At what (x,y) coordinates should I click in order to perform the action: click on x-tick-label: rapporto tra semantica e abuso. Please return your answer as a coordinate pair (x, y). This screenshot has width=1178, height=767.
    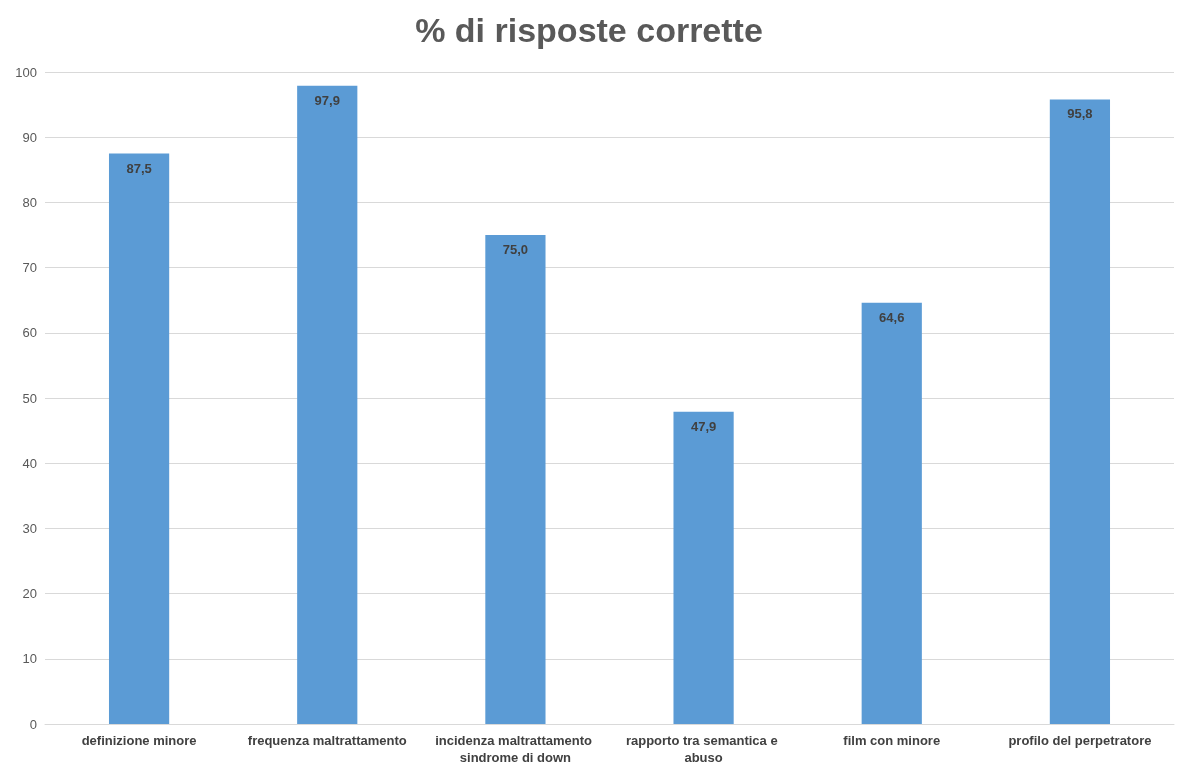
    Looking at the image, I should click on (703, 749).